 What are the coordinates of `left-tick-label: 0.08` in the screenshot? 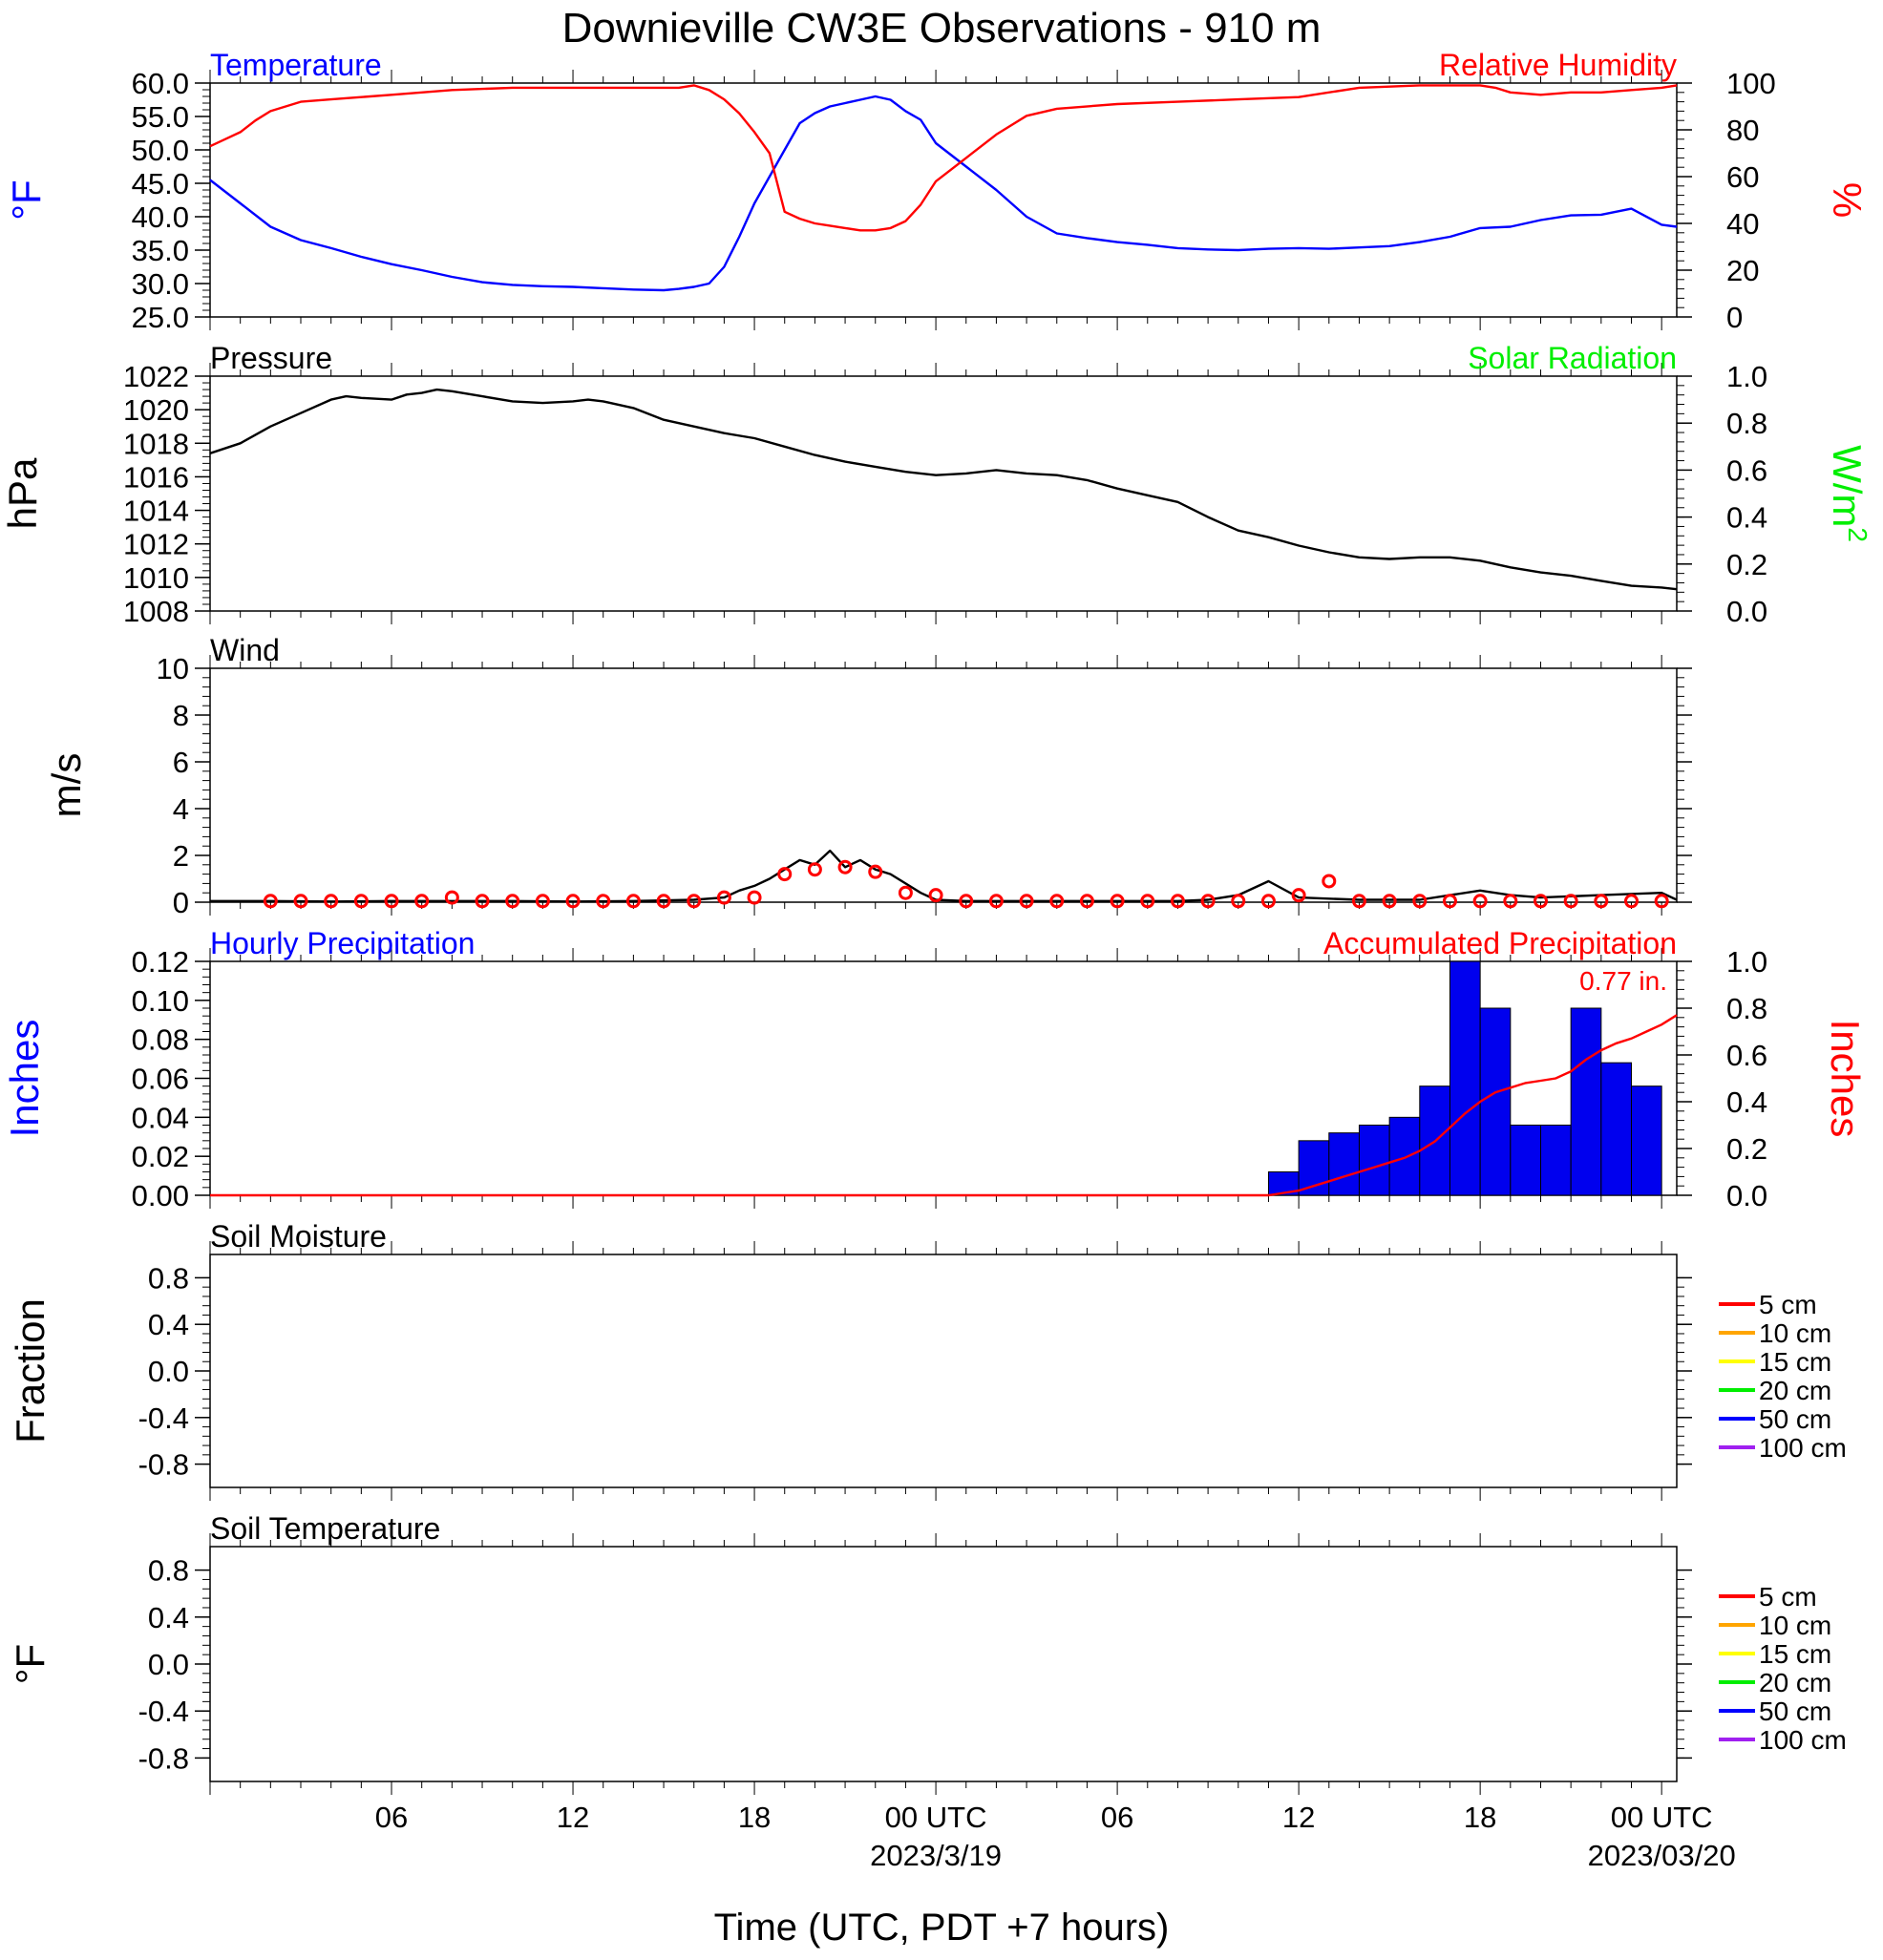 It's located at (160, 1040).